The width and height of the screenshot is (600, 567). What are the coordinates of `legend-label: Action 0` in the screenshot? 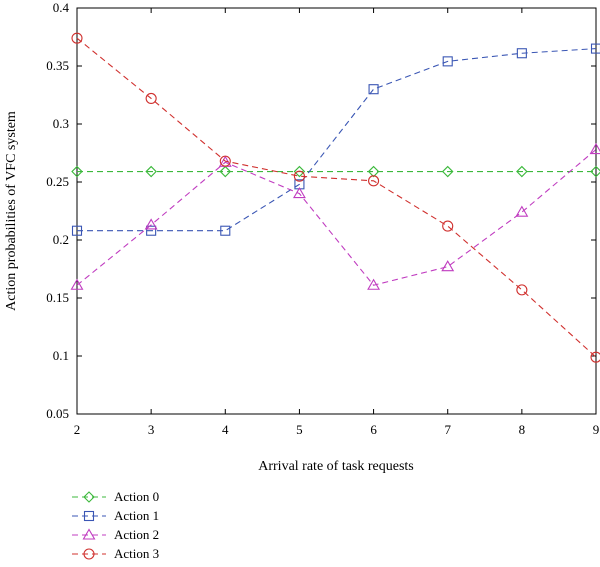 It's located at (136, 496).